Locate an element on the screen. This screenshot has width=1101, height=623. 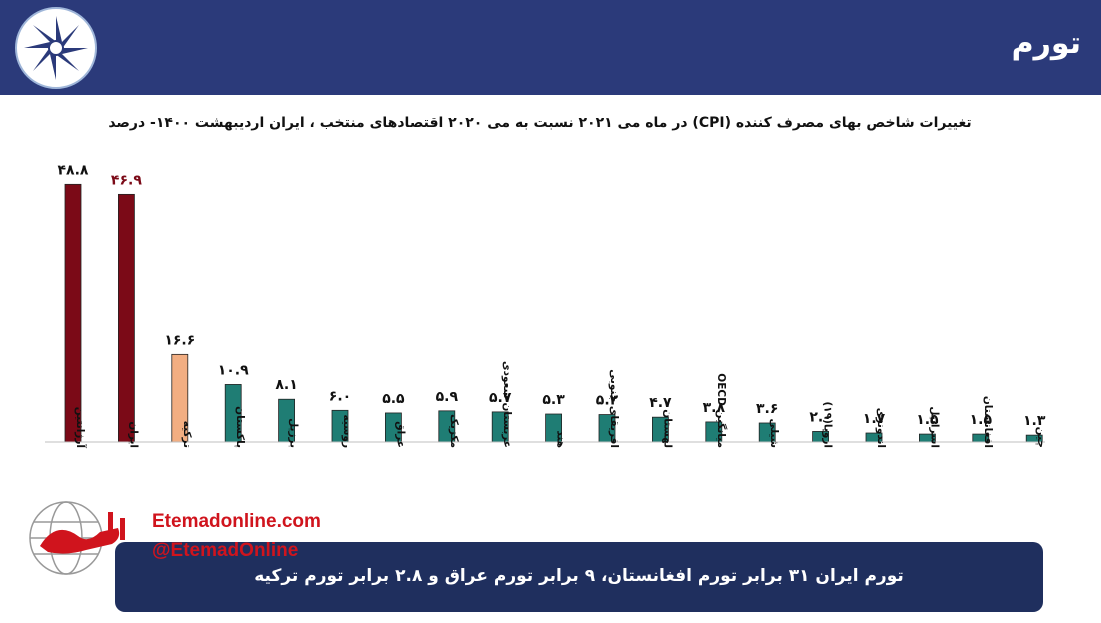
value-label-4: ۱۰.۹ is located at coordinates (233, 370).